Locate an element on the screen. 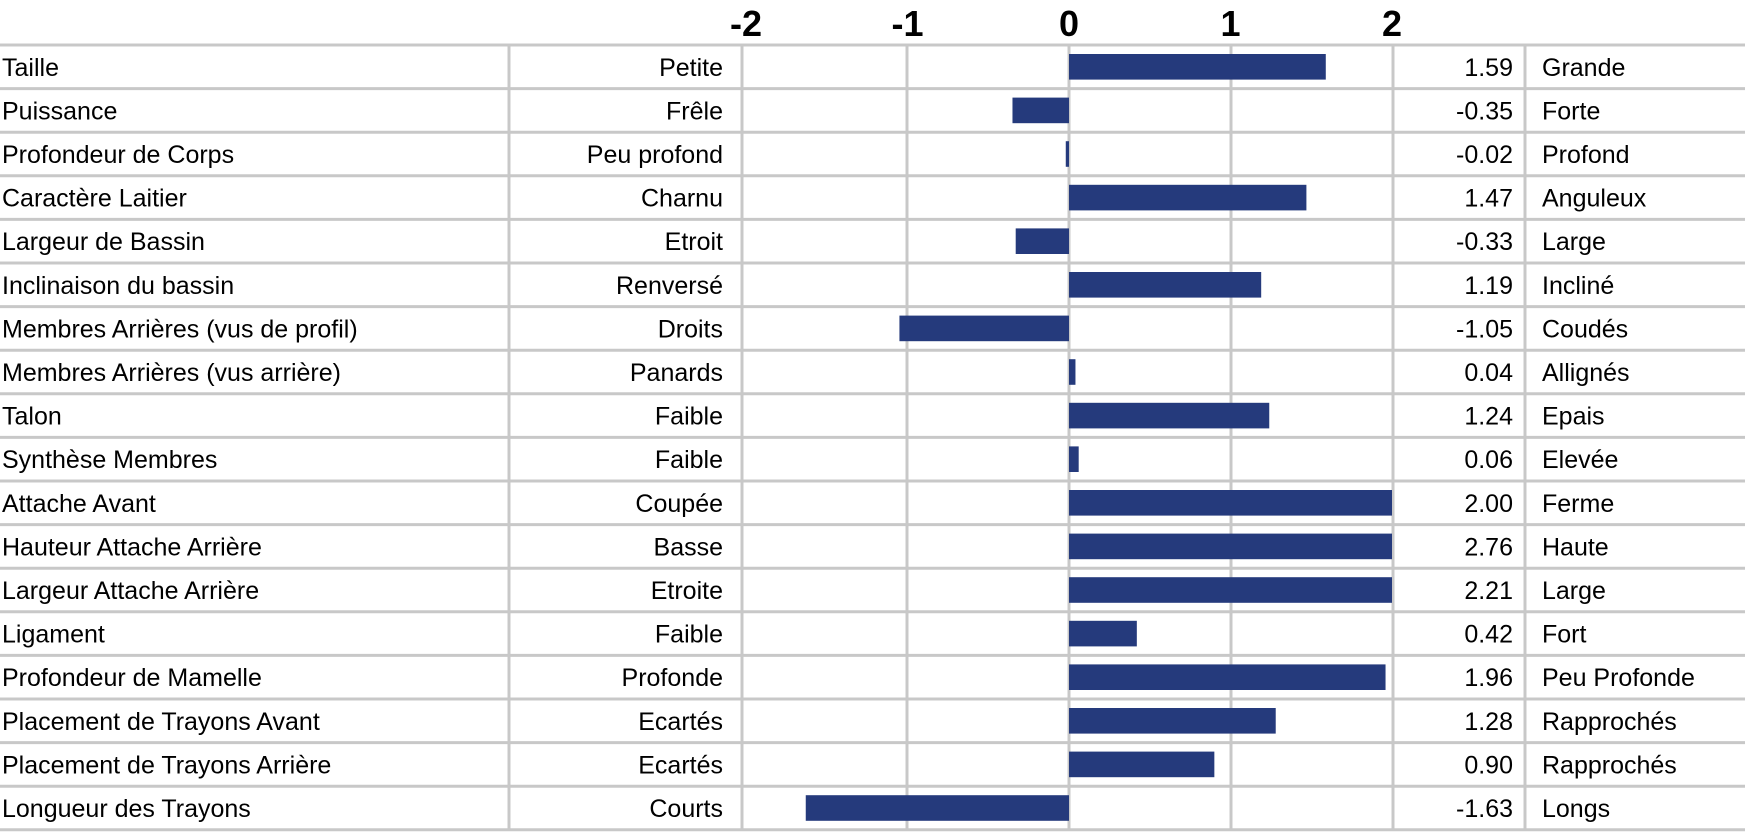  low-pole-label: Profonde is located at coordinates (672, 678).